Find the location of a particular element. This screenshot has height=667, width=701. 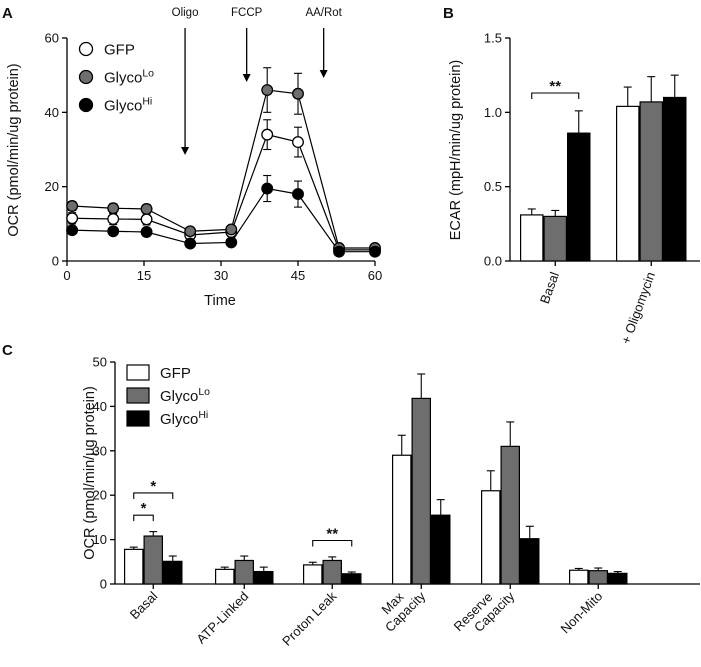

panel-letter-b: B is located at coordinates (448, 13).